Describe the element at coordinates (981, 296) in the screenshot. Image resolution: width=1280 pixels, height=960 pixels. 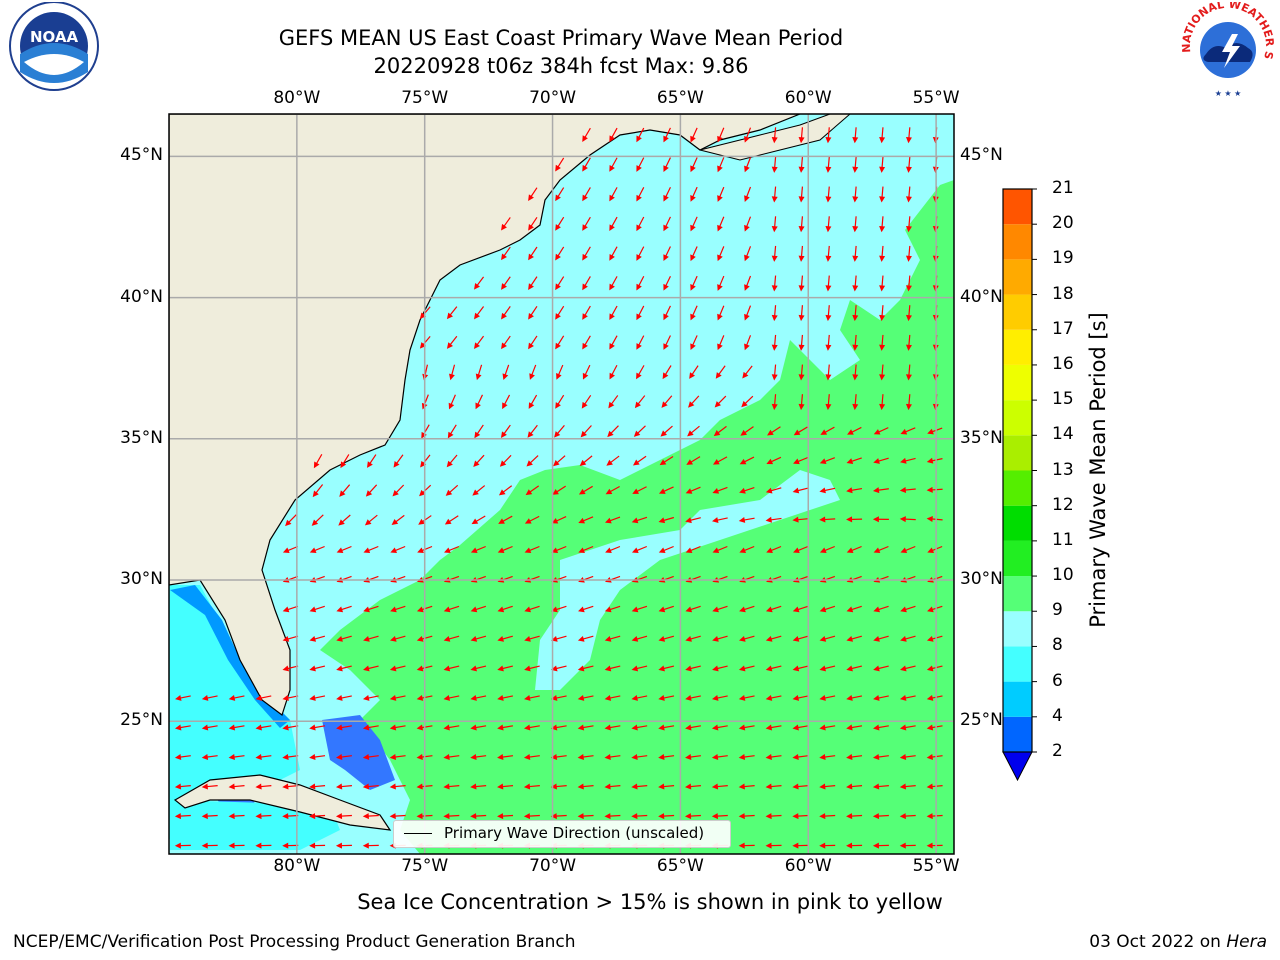
I see `lat-tick-right: 40°N` at that location.